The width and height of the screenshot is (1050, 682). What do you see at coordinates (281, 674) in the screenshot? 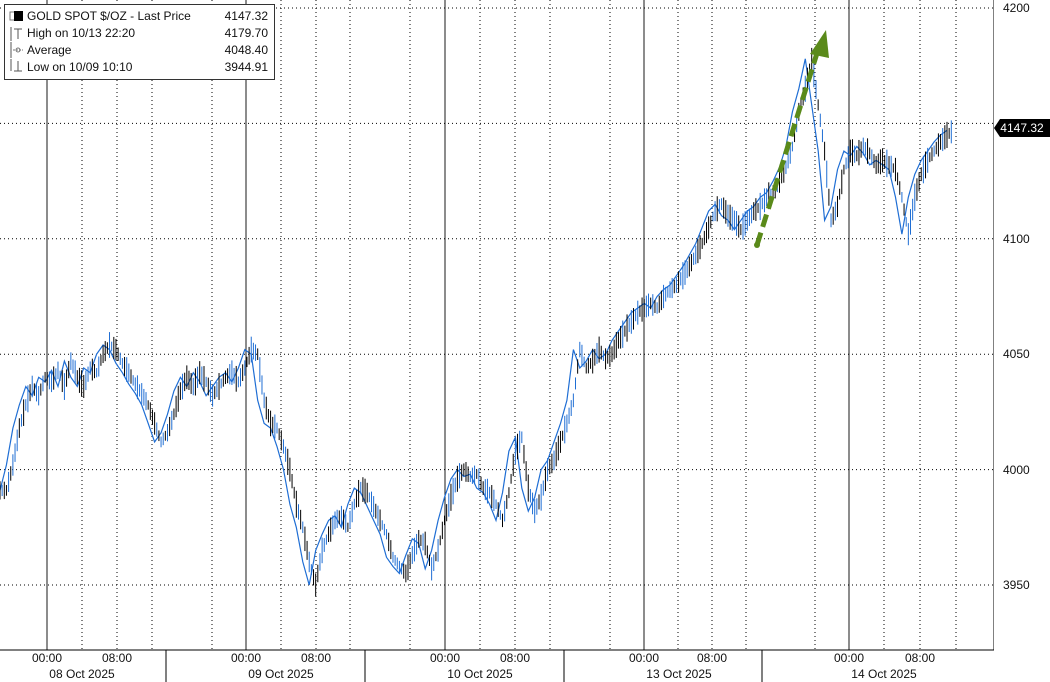
I see `x-tick-date-label: 09 Oct 2025` at bounding box center [281, 674].